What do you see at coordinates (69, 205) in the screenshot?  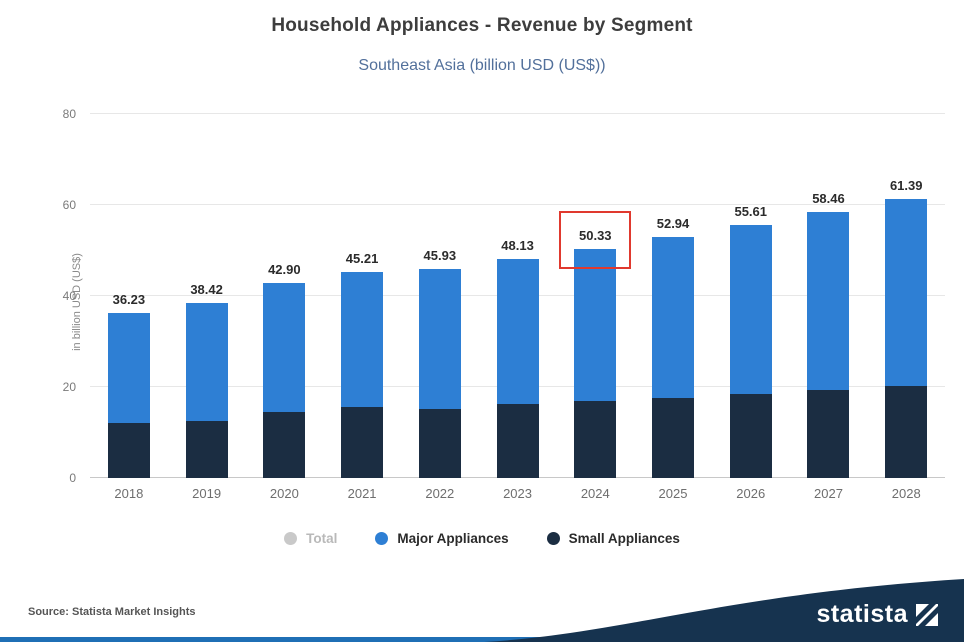 I see `y-tick-label: 60` at bounding box center [69, 205].